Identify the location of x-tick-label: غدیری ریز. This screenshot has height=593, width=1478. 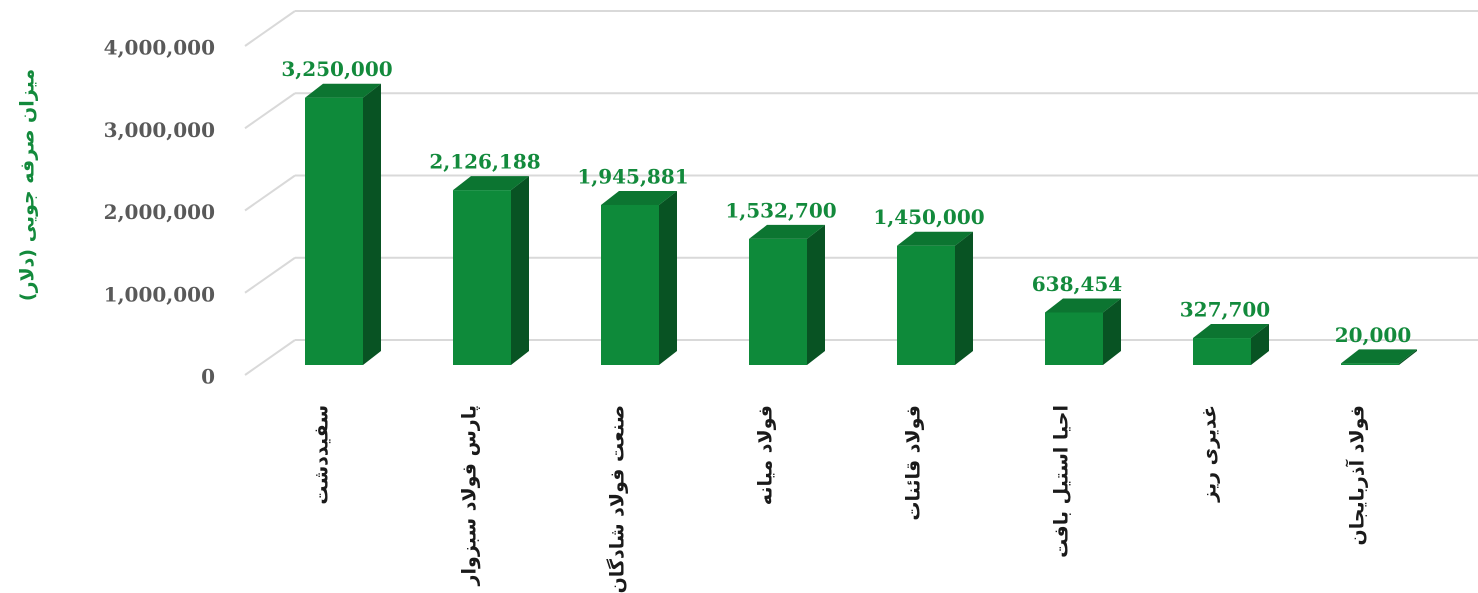
(1210, 454).